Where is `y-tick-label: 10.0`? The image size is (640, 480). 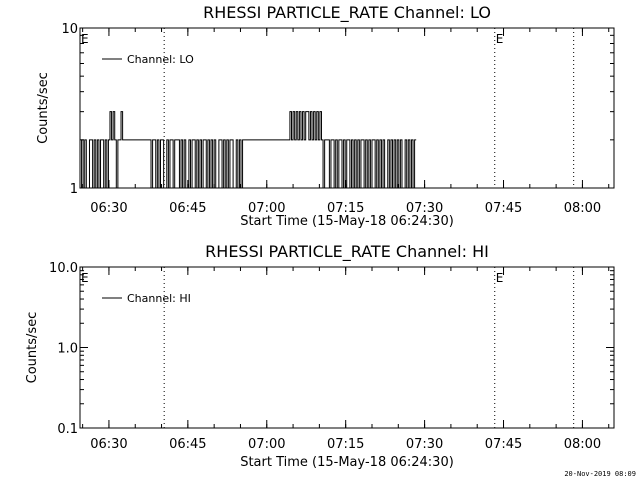
y-tick-label: 10.0 is located at coordinates (63, 268).